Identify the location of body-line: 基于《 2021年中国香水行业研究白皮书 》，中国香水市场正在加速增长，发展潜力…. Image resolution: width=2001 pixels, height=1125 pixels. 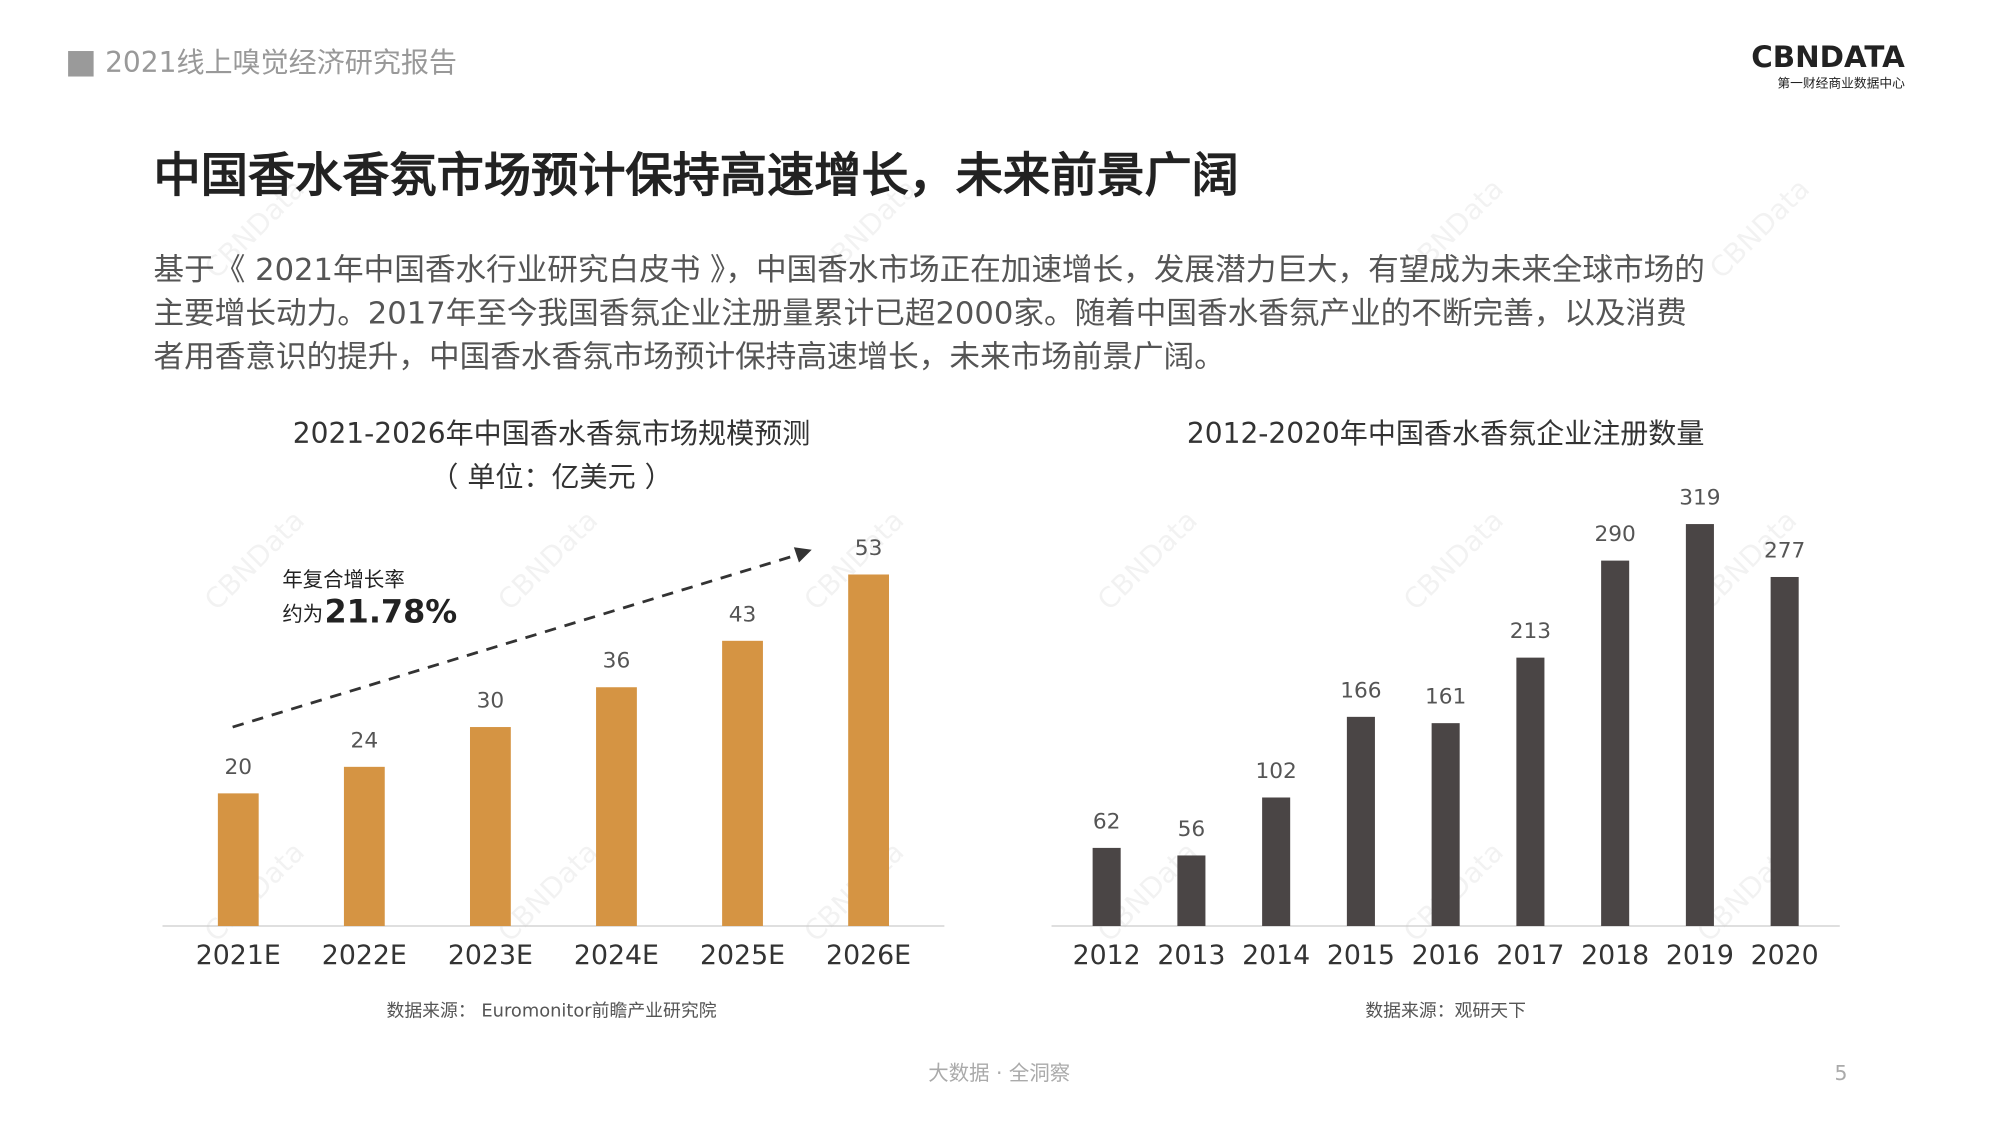
(929, 270).